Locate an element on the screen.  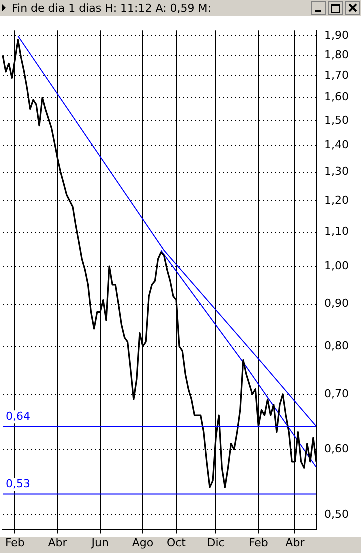
y-tick-label: 1,30 is located at coordinates (337, 171).